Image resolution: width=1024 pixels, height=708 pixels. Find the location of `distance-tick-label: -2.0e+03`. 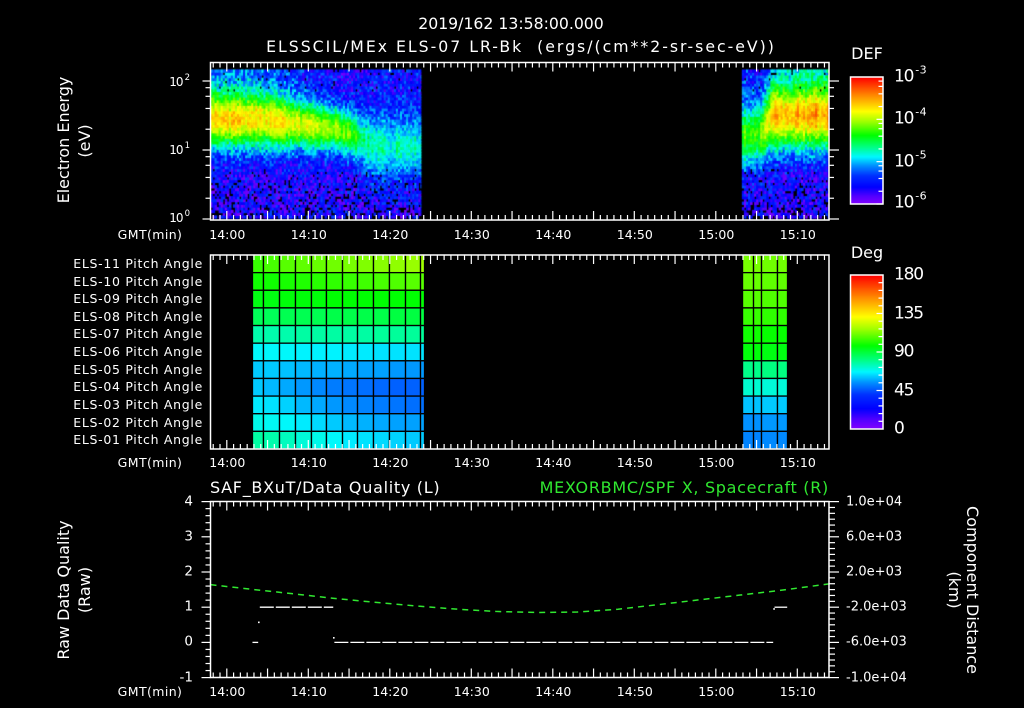

distance-tick-label: -2.0e+03 is located at coordinates (876, 607).